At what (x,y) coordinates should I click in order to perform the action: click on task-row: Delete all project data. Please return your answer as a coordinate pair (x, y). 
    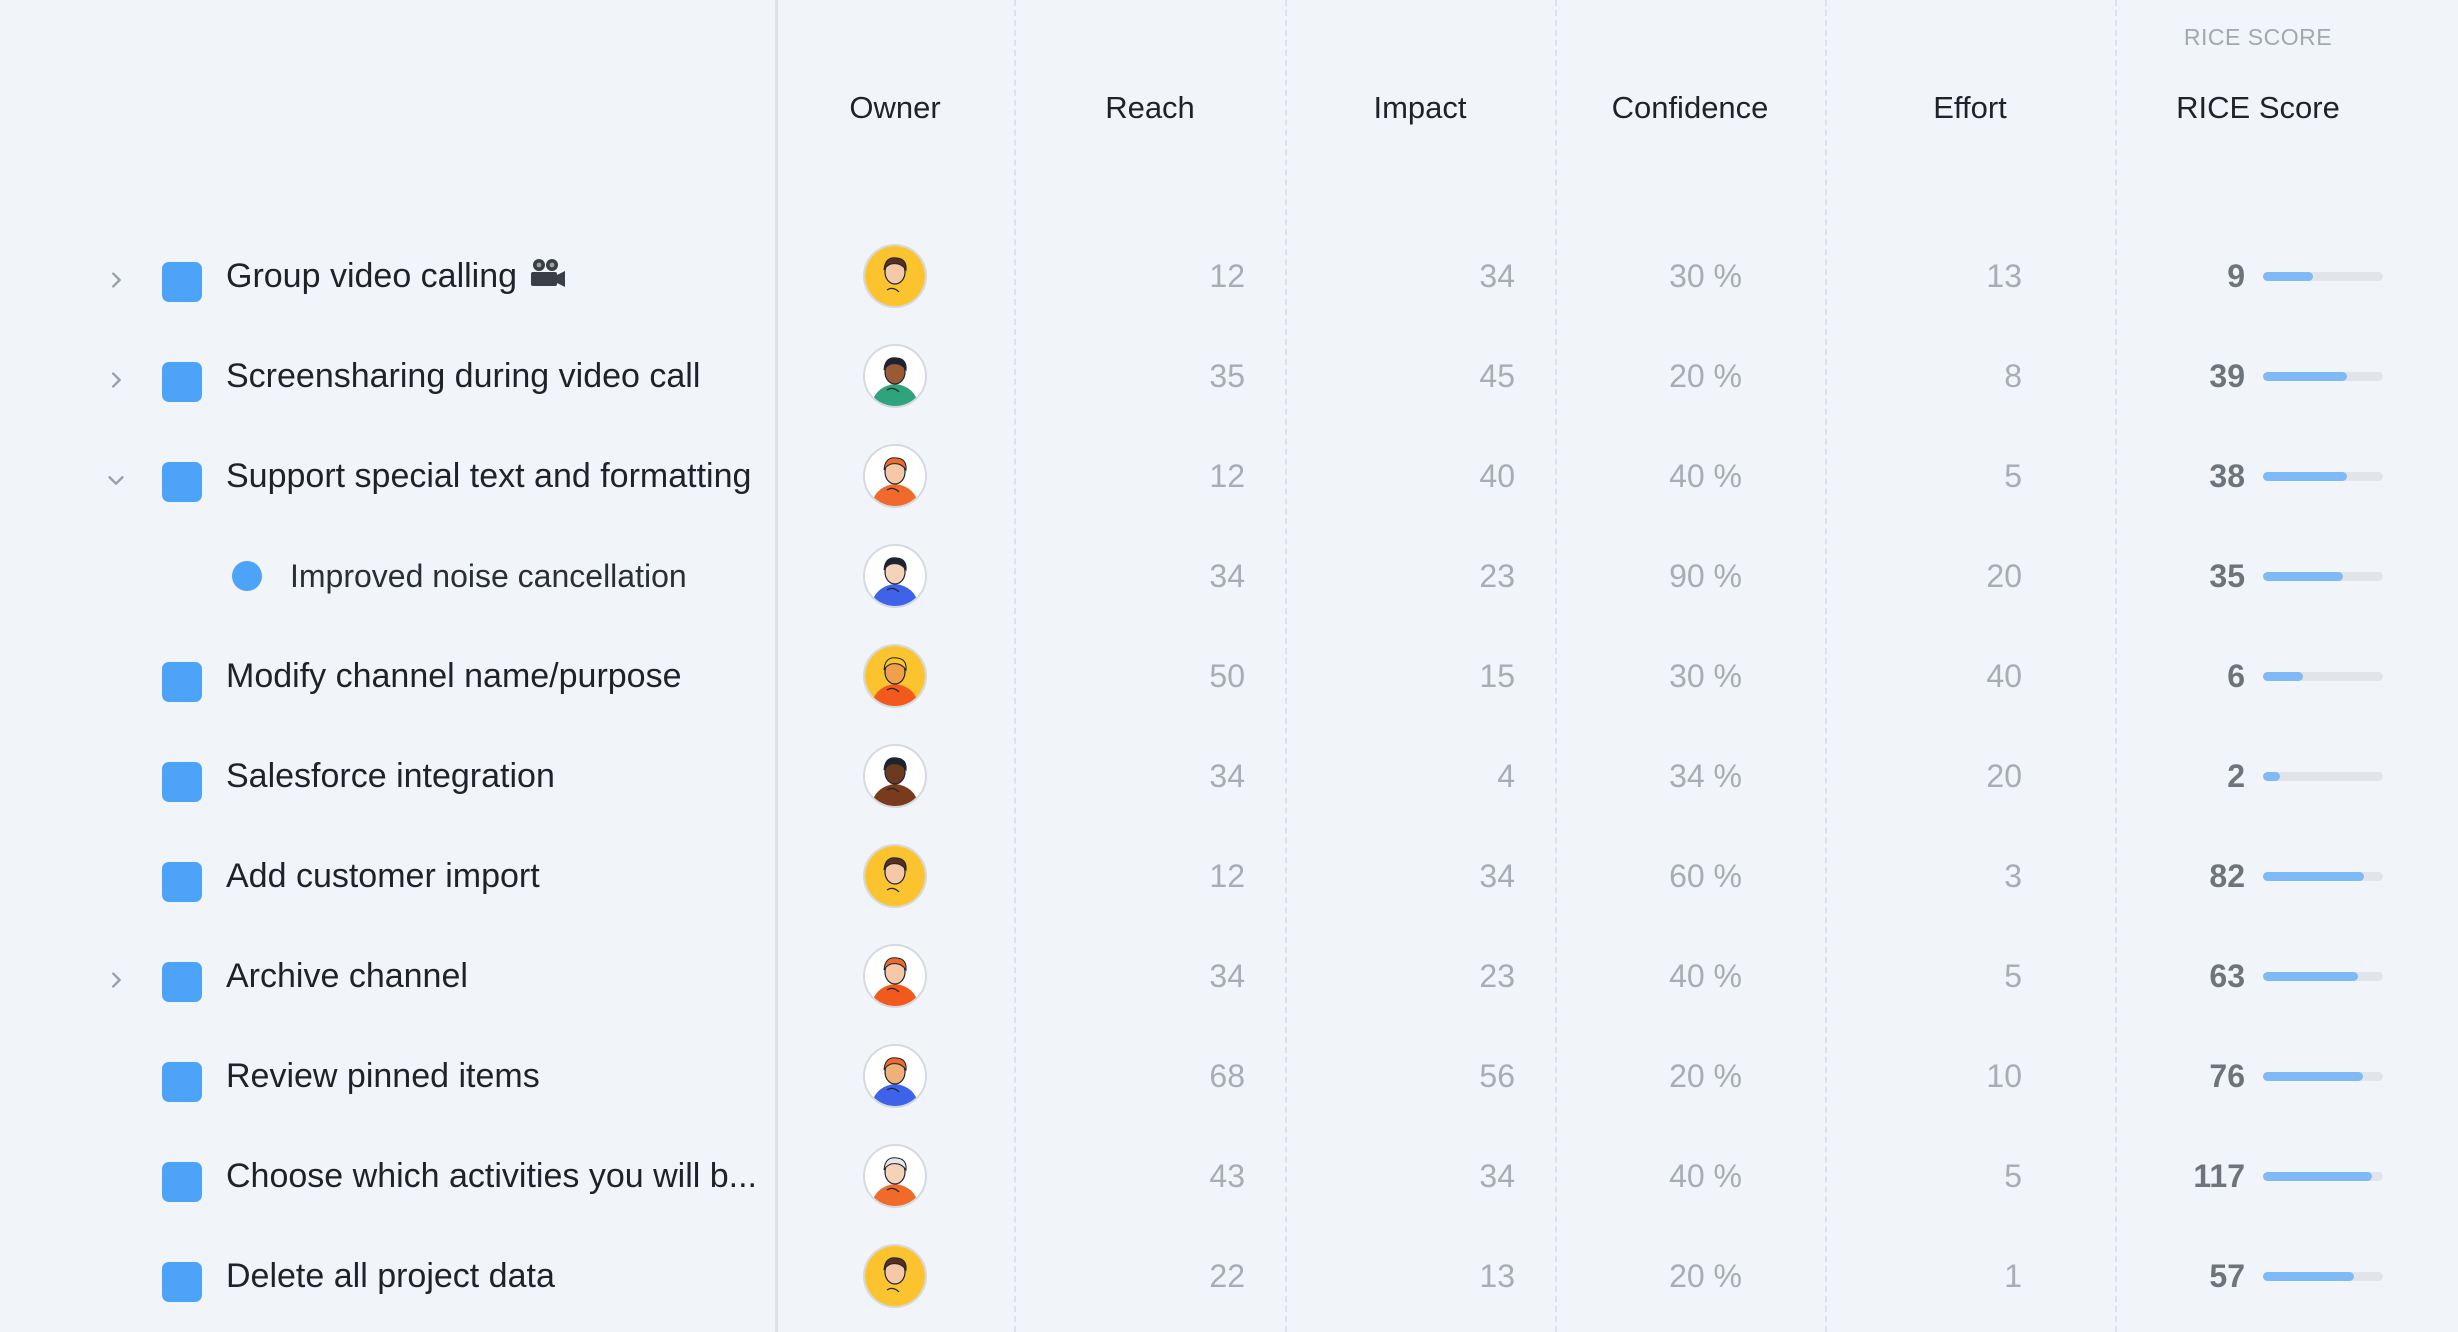
    Looking at the image, I should click on (387, 1276).